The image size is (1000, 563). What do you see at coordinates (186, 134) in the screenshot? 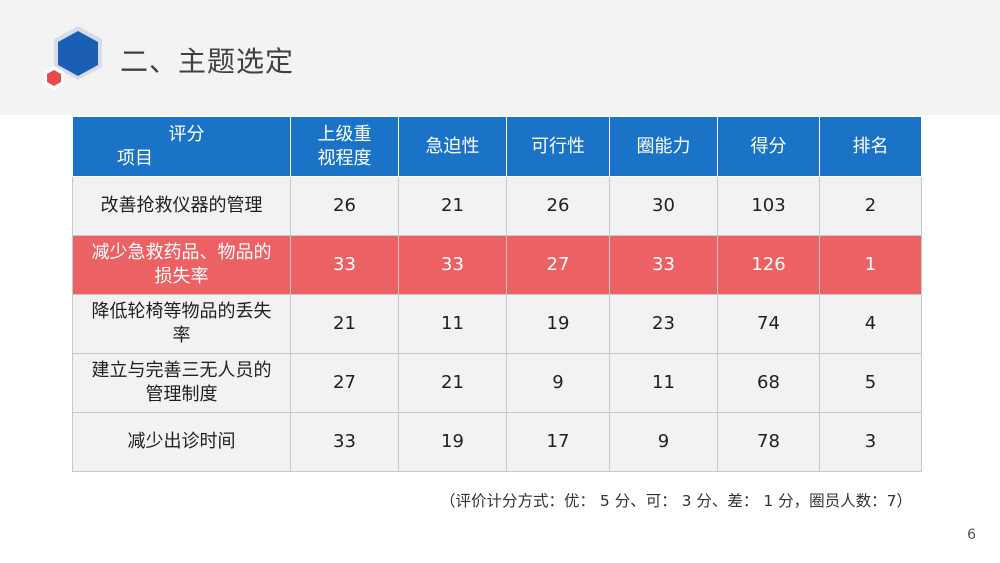
I see `corner-score-label: 评分` at bounding box center [186, 134].